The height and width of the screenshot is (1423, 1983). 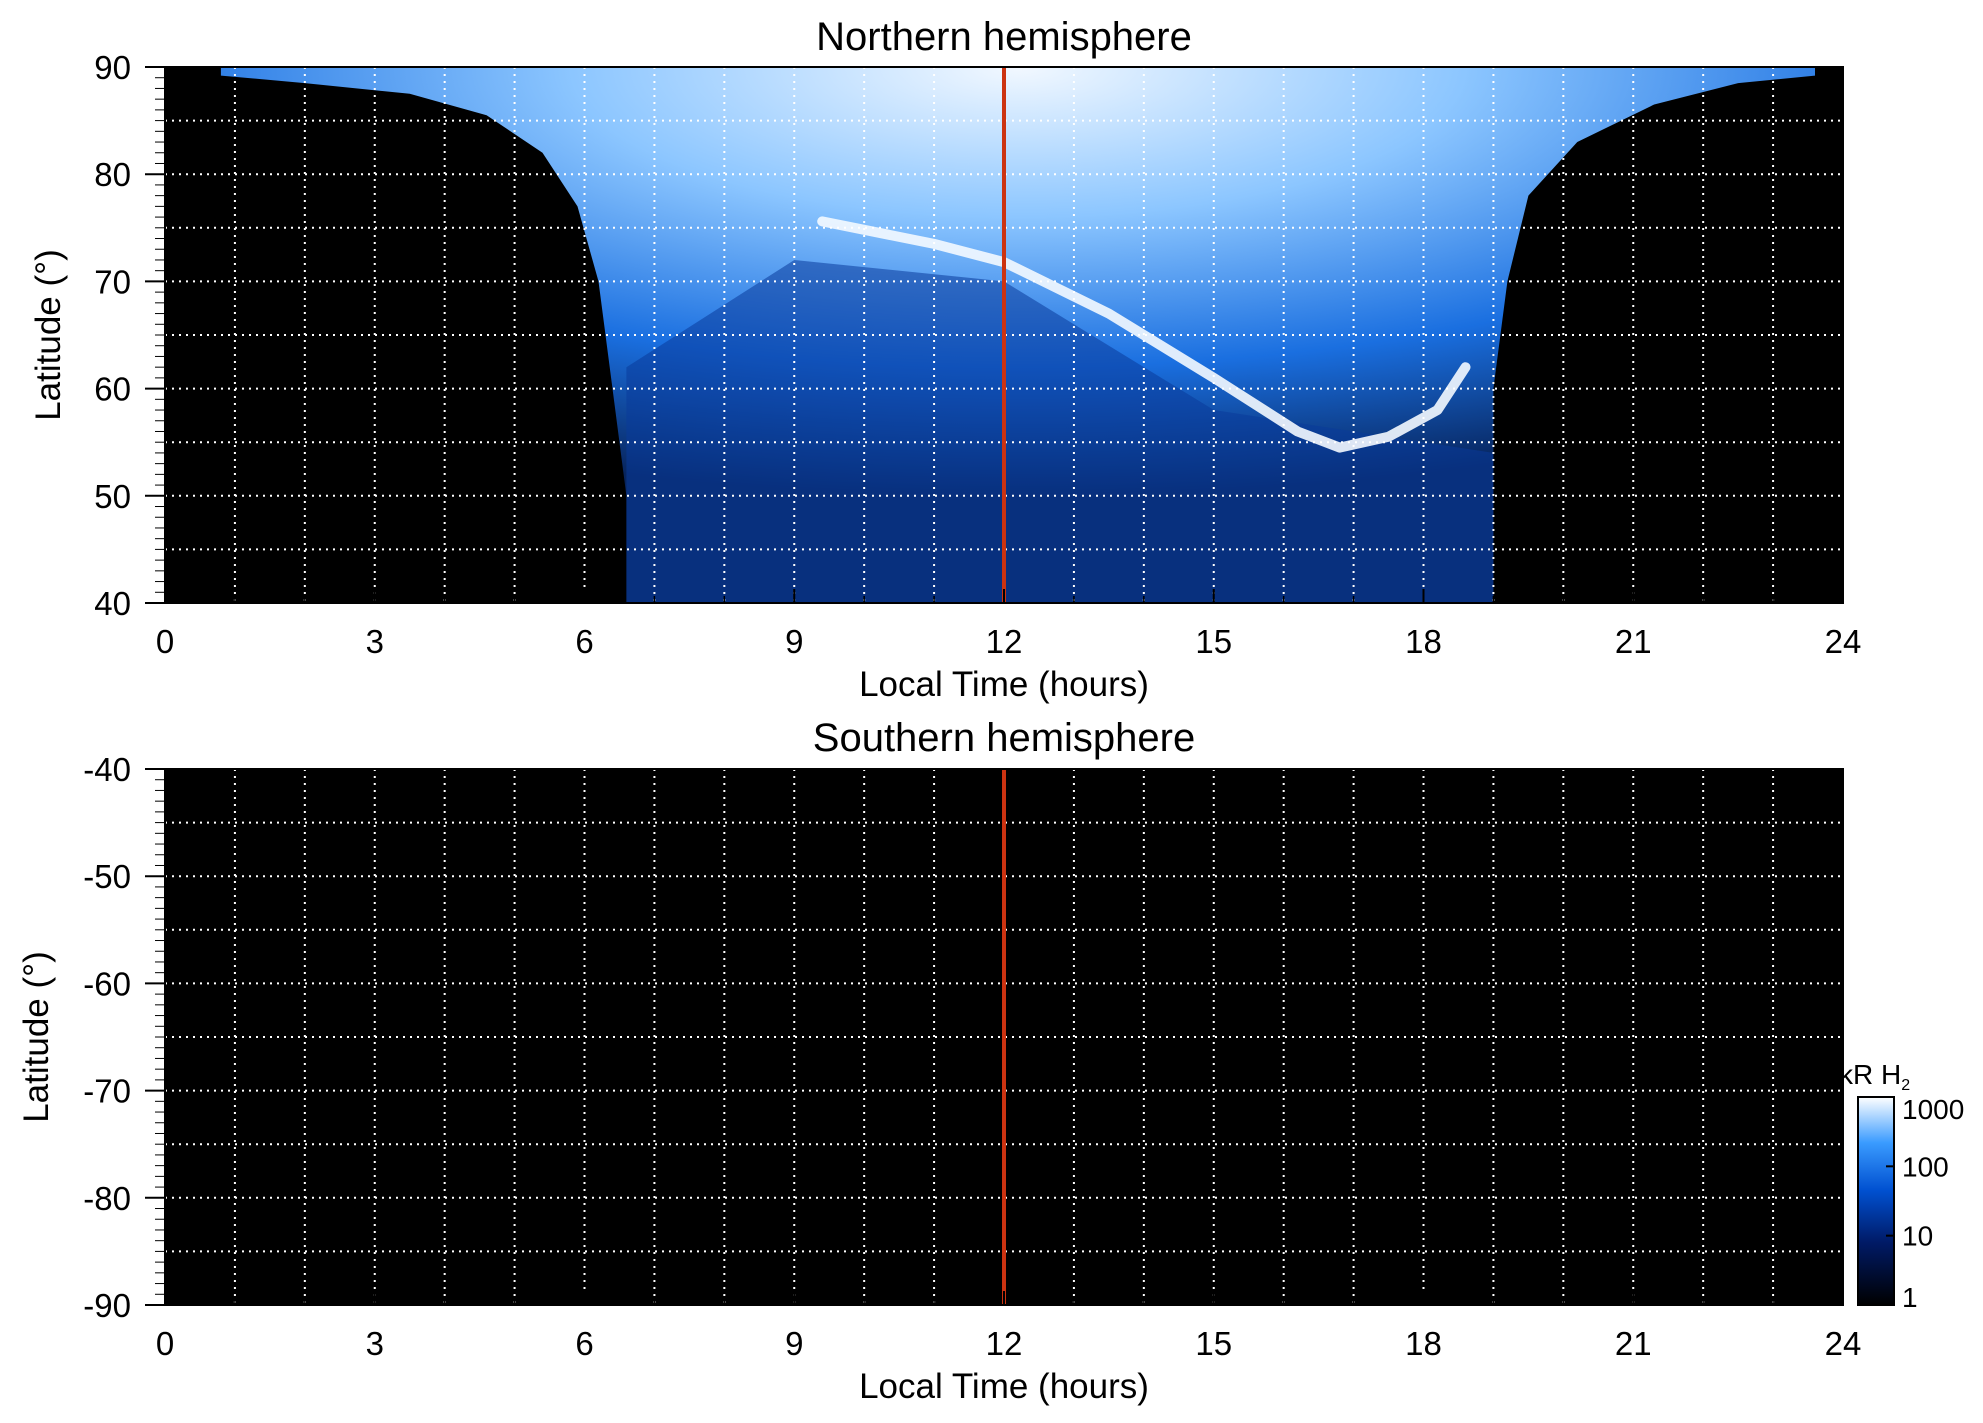 I want to click on north-x-tick-label: 24, so click(x=1843, y=641).